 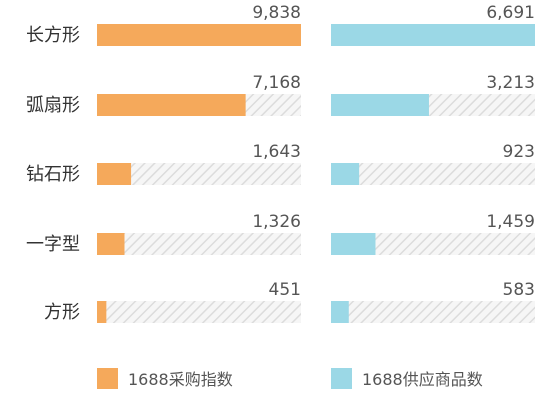 What do you see at coordinates (276, 222) in the screenshot?
I see `data-label: 1,326` at bounding box center [276, 222].